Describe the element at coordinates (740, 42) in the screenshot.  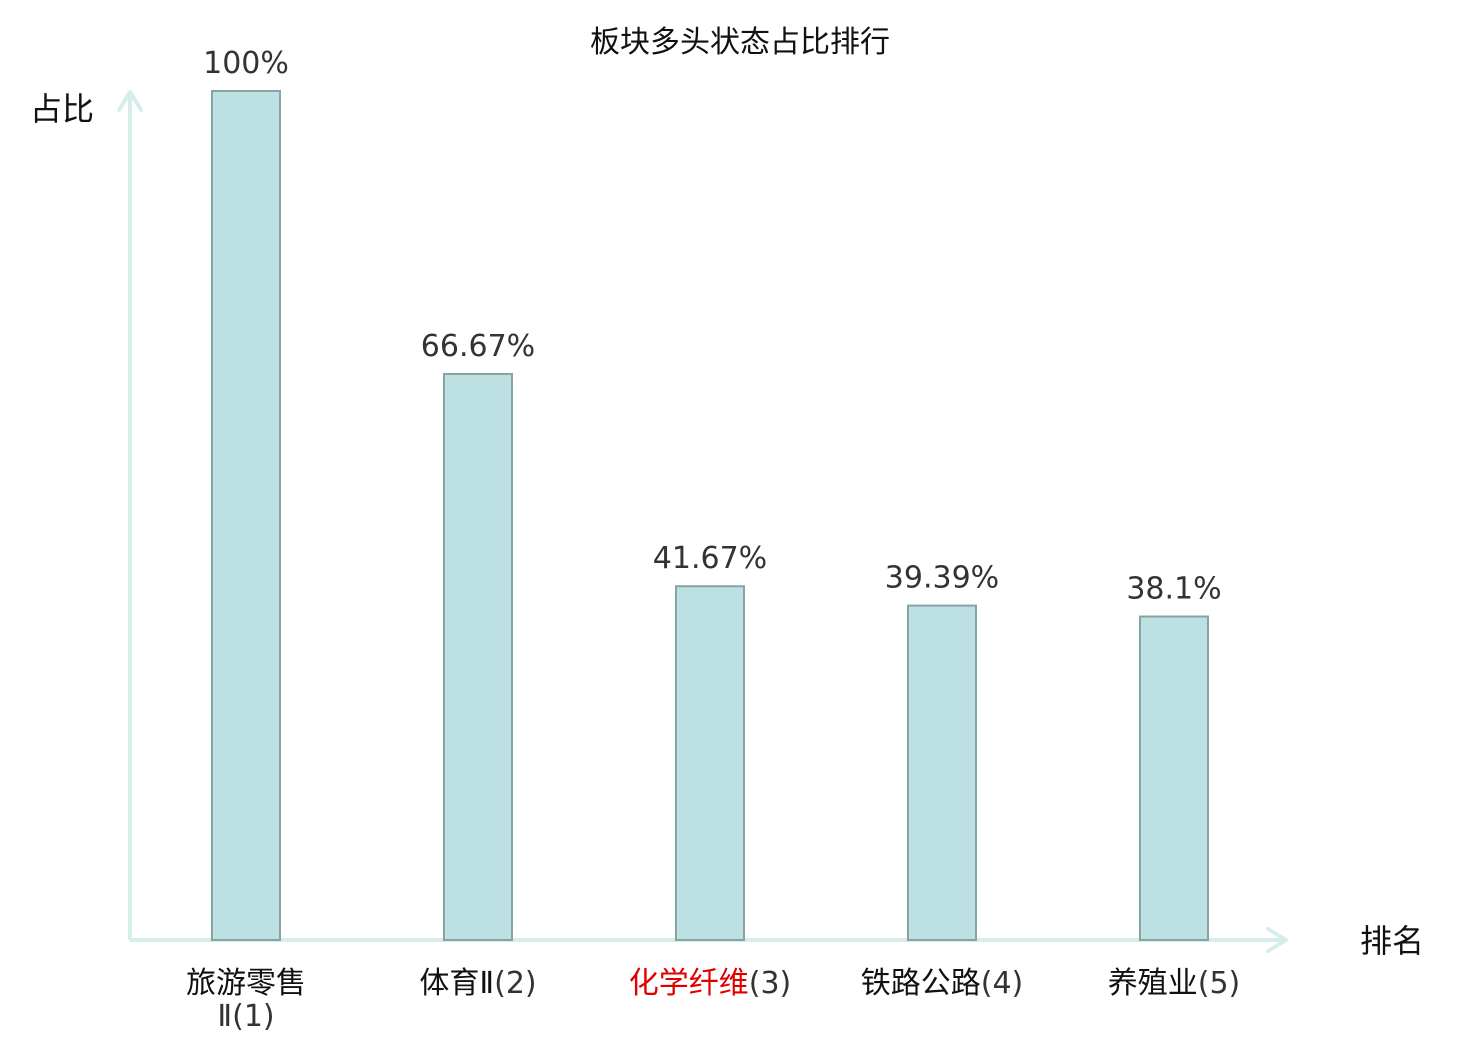
I see `chart-title: 板块多头状态占比排行` at that location.